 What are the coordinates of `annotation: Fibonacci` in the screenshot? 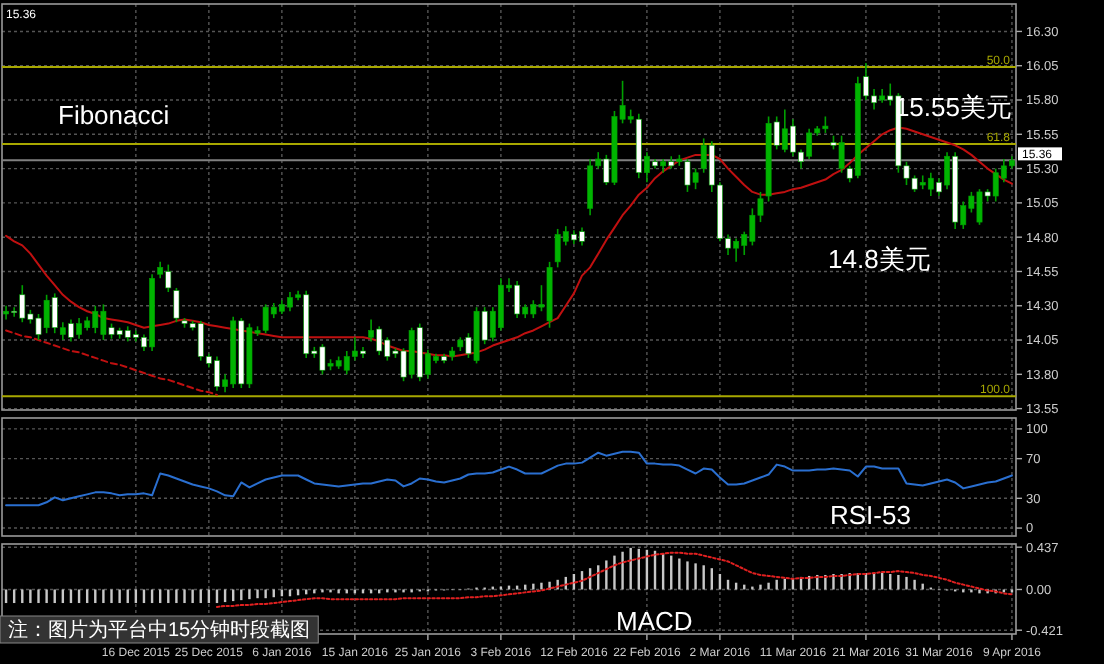 It's located at (114, 115).